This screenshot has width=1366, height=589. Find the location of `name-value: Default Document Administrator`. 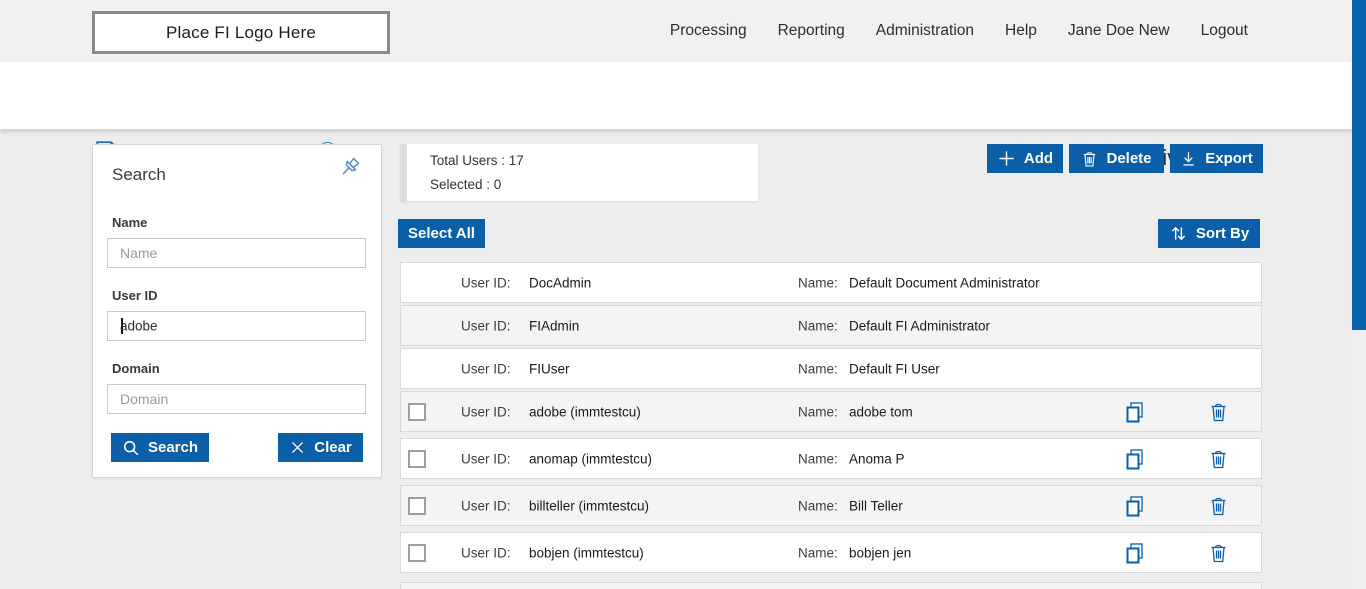

name-value: Default Document Administrator is located at coordinates (944, 282).